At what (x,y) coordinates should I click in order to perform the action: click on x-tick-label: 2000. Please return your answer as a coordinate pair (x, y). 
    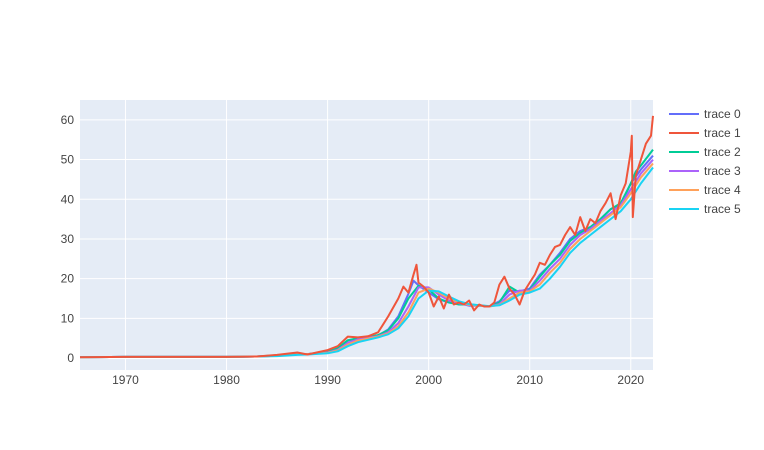
    Looking at the image, I should click on (428, 380).